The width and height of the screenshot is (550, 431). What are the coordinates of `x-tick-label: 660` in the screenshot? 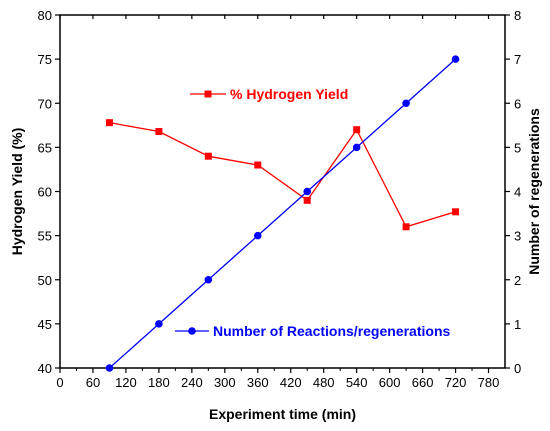 It's located at (423, 382).